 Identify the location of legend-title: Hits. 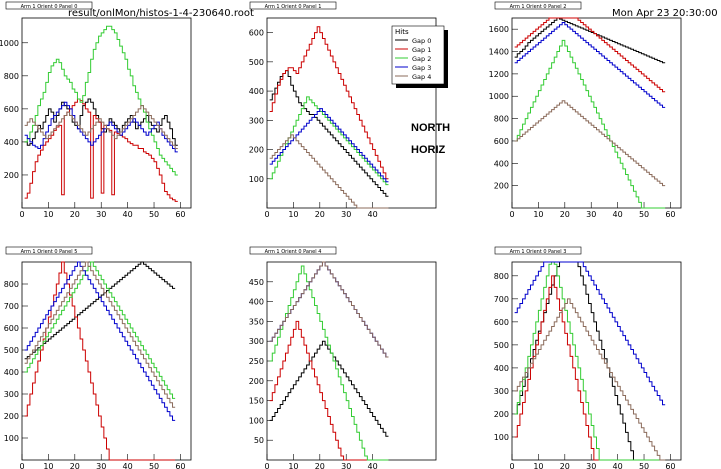
(402, 32).